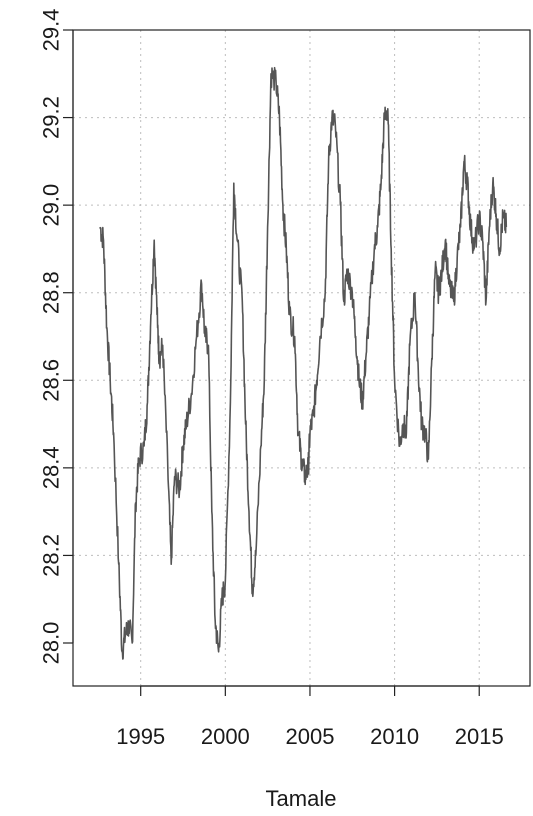 The height and width of the screenshot is (816, 533). What do you see at coordinates (140, 736) in the screenshot?
I see `x-tick-label: 1995` at bounding box center [140, 736].